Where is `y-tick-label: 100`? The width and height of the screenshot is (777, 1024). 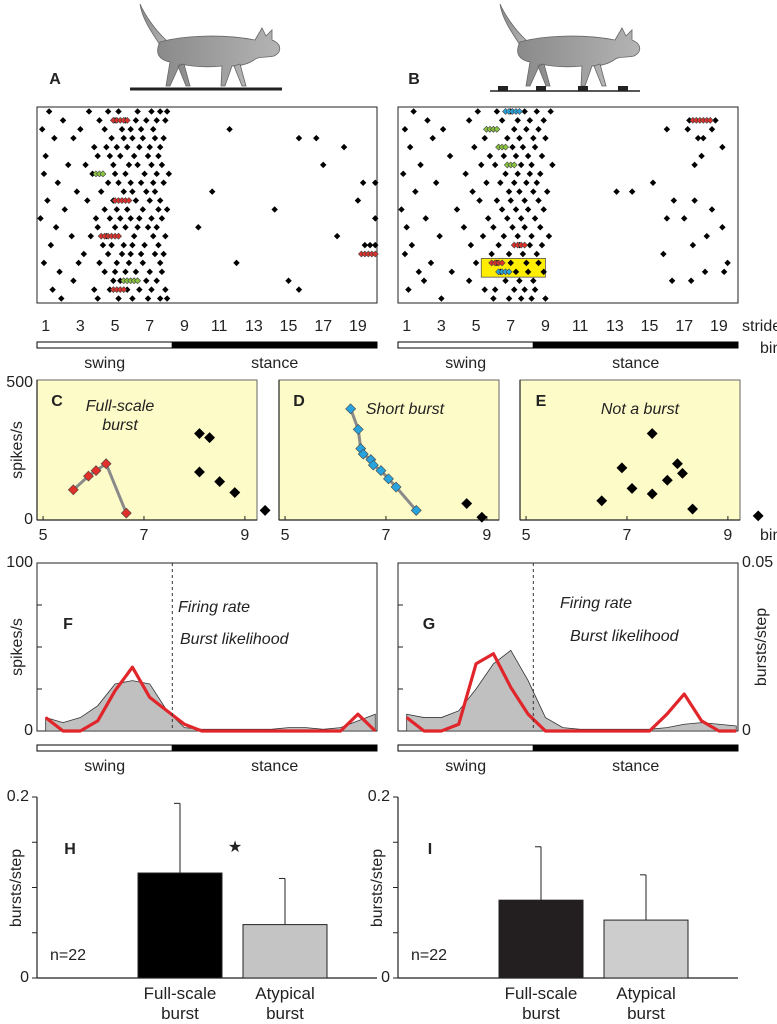 y-tick-label: 100 is located at coordinates (19, 562).